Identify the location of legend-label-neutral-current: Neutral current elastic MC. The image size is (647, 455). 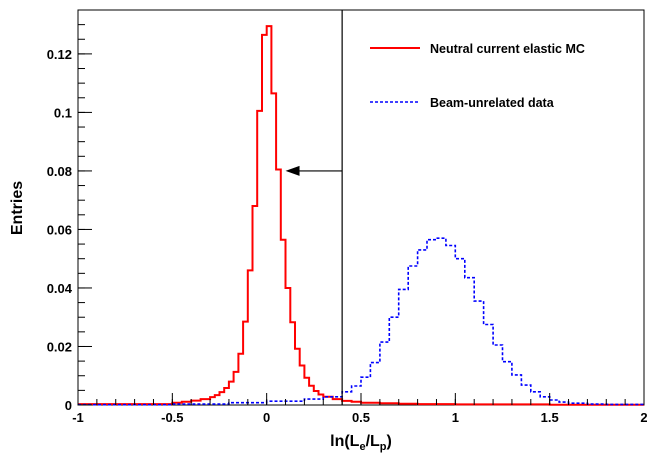
(507, 49).